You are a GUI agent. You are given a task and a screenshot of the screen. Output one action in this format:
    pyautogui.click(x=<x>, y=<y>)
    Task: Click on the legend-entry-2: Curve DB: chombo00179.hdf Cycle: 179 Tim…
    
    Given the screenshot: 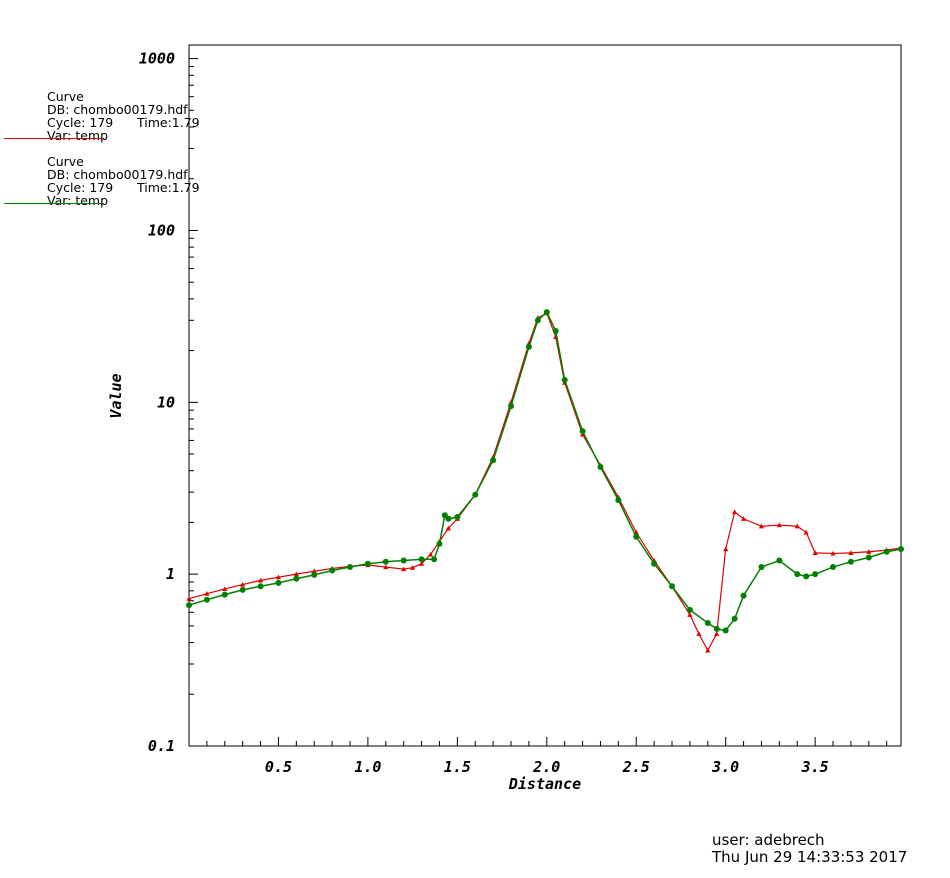 What is the action you would take?
    pyautogui.click(x=123, y=181)
    